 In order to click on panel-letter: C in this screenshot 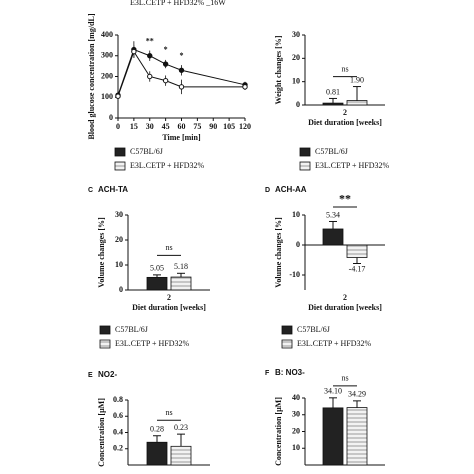, I will do `click(90, 190)`.